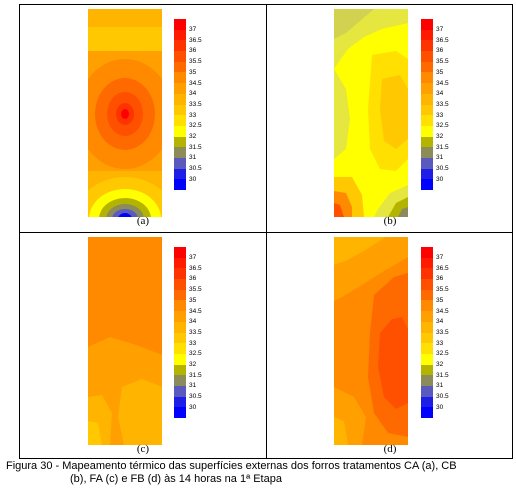  Describe the element at coordinates (442, 104) in the screenshot. I see `legend-label: 33.5` at that location.